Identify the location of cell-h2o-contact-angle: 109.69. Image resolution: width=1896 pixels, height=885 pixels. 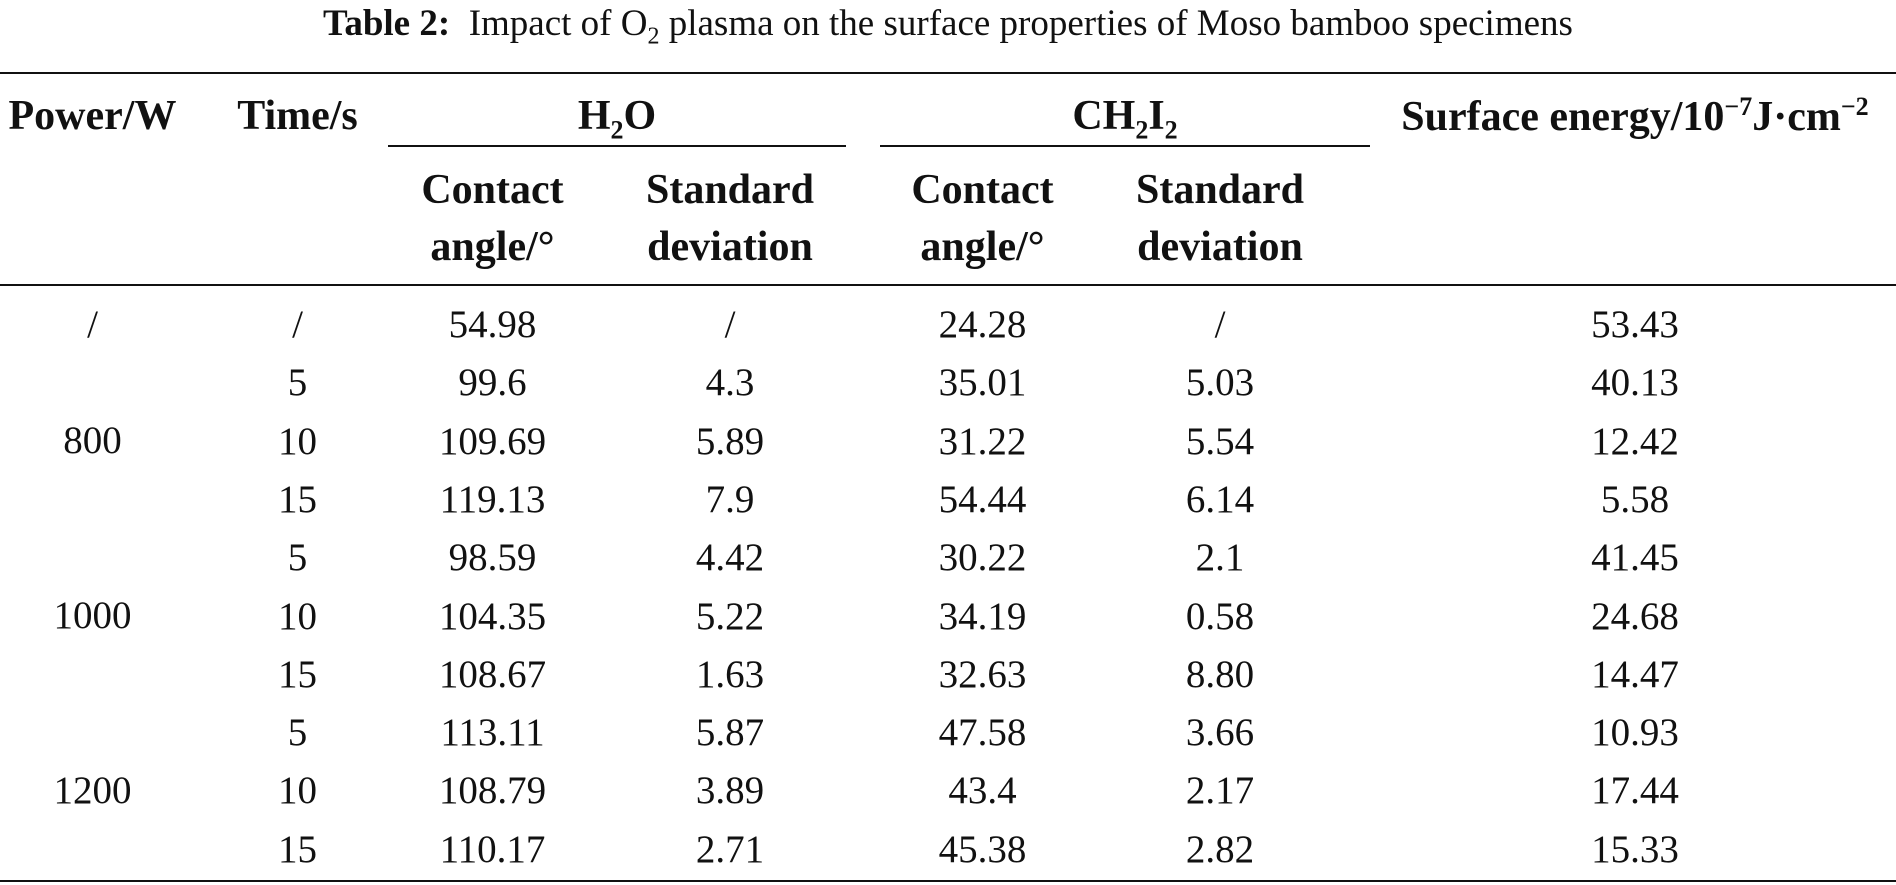
(492, 441).